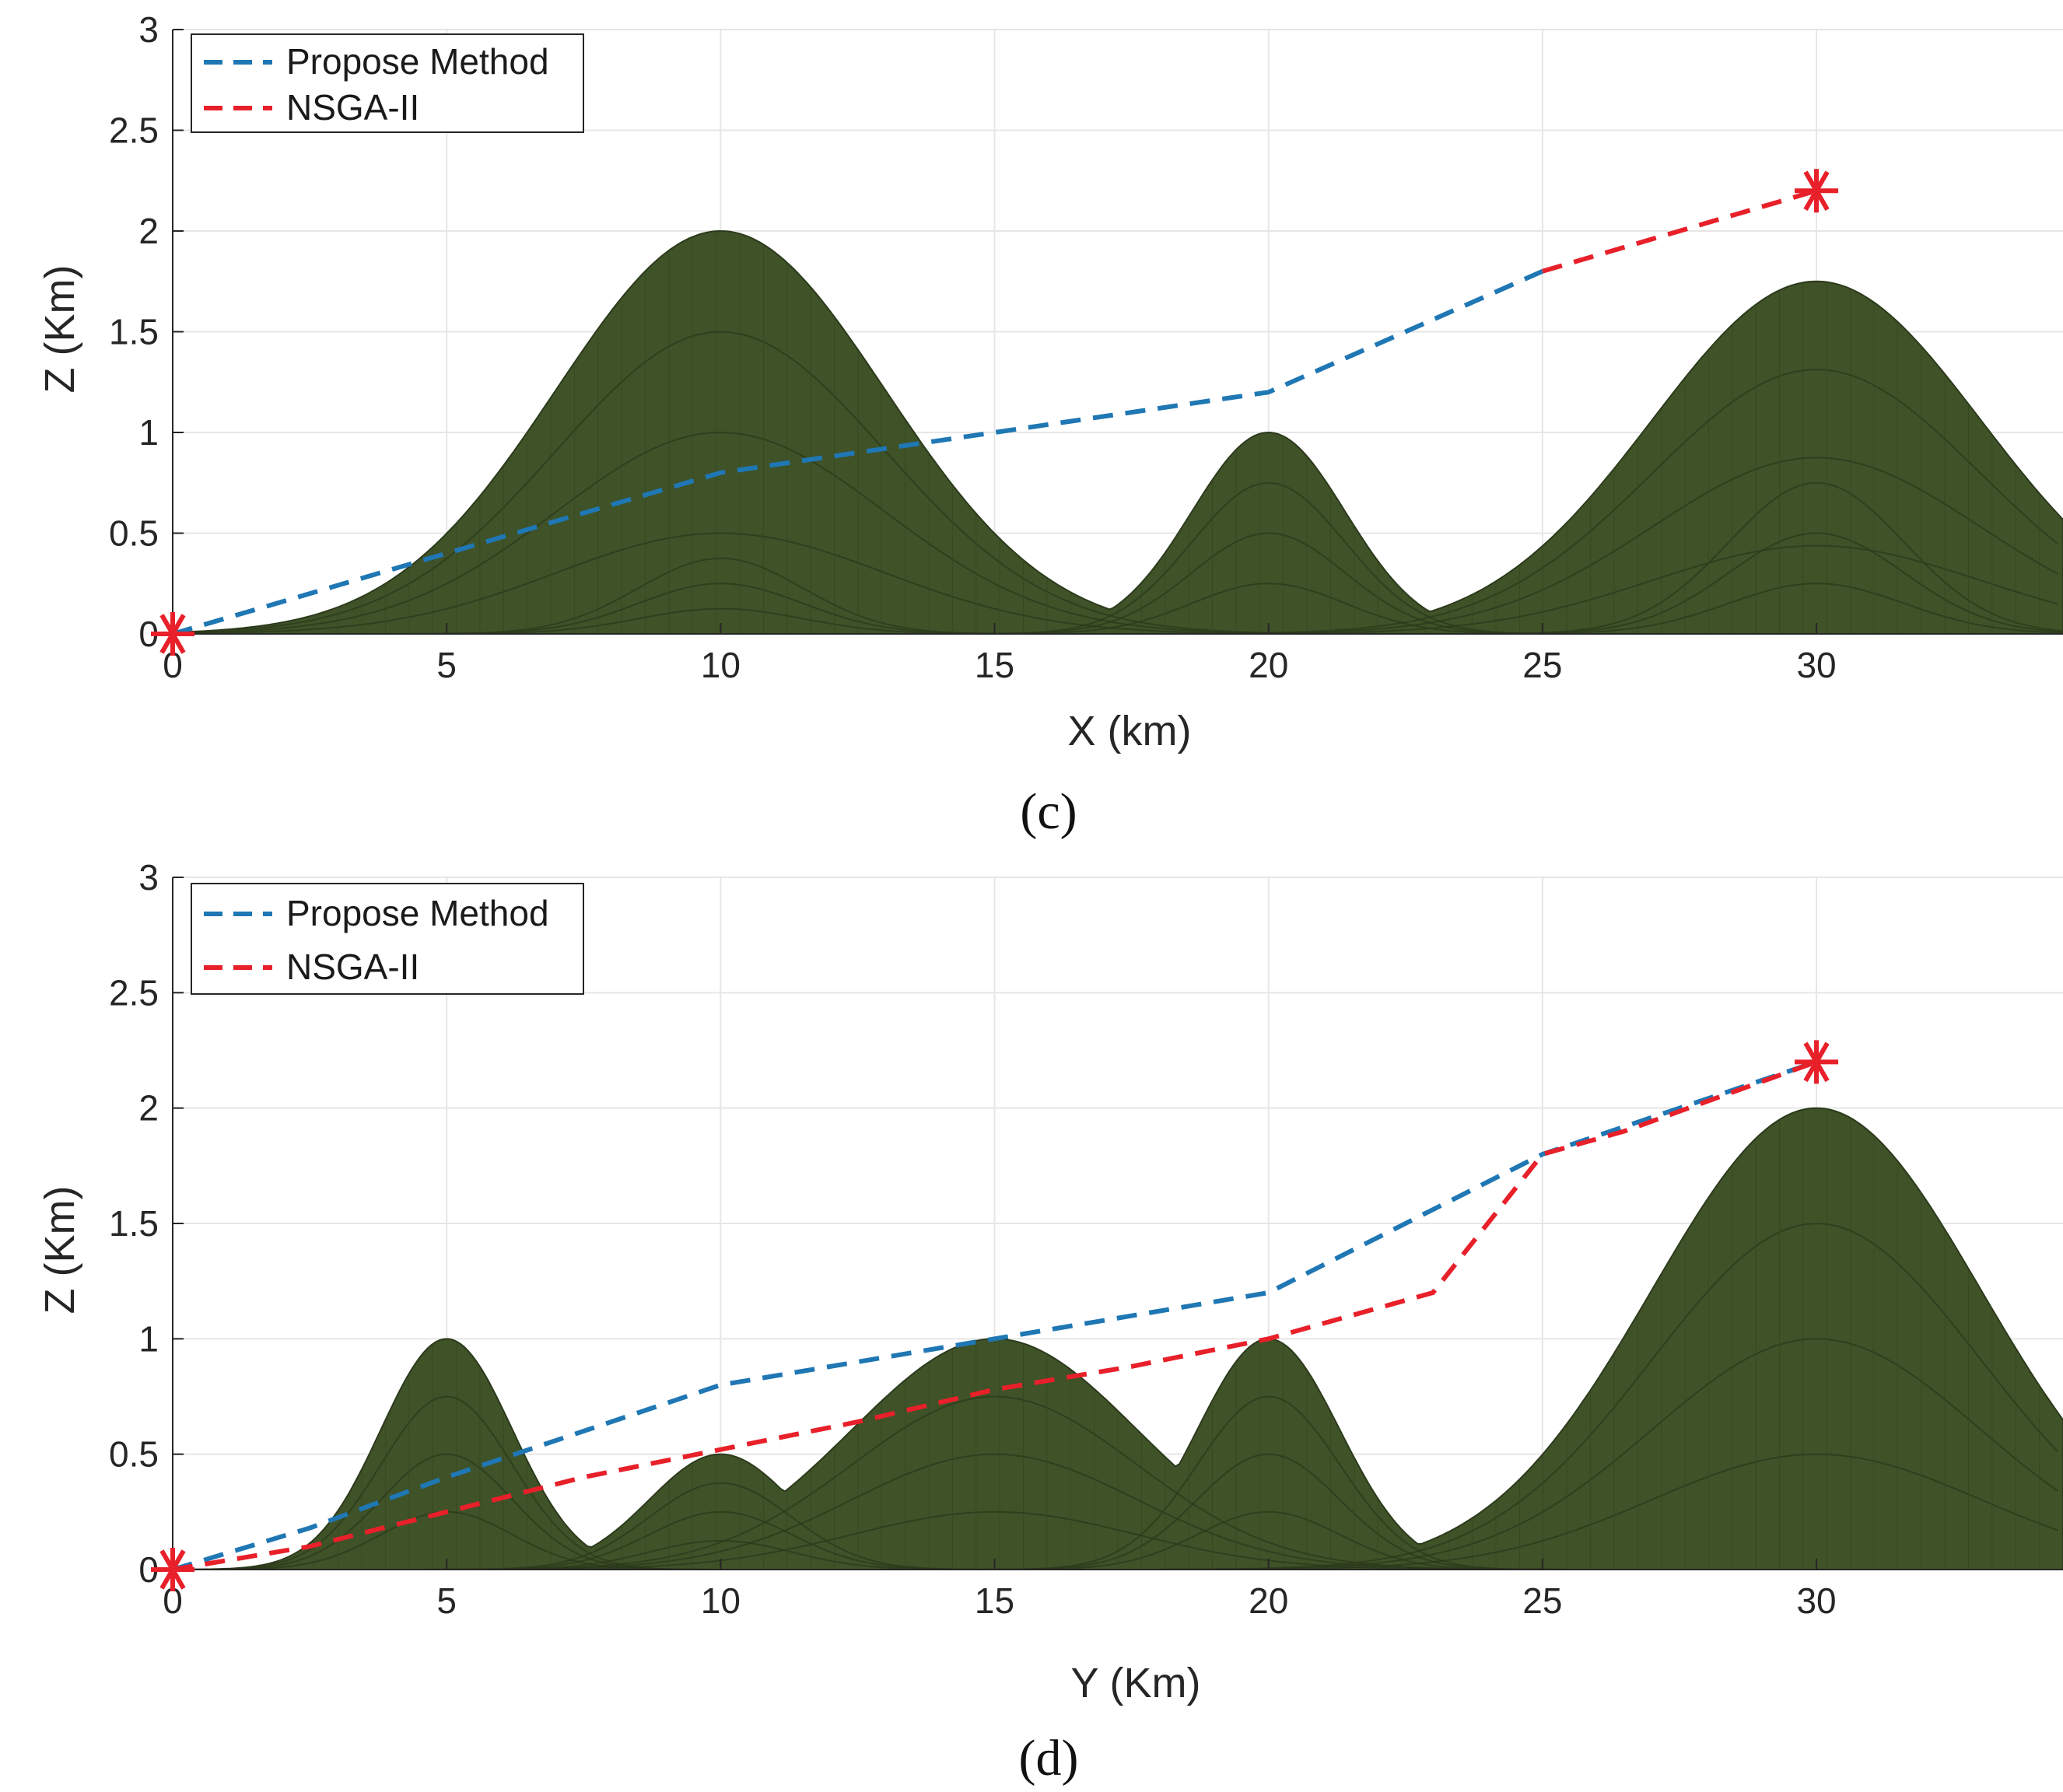 This screenshot has width=2063, height=1792. What do you see at coordinates (1679, 231) in the screenshot?
I see `series-nsga-ii` at bounding box center [1679, 231].